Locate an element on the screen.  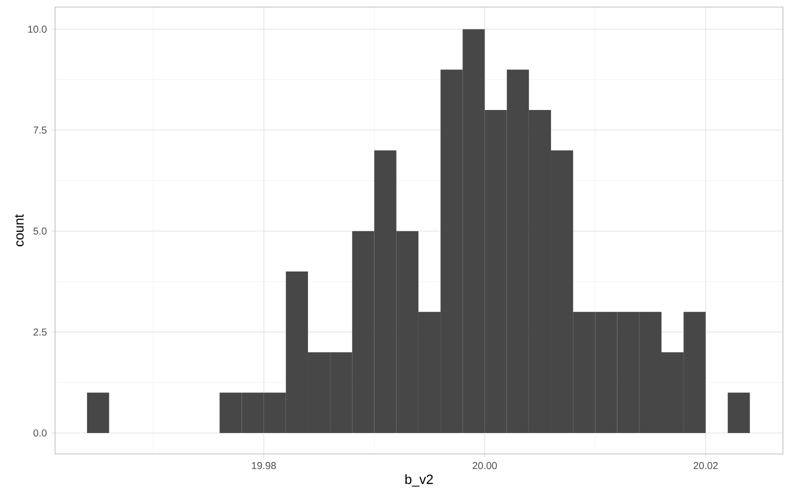
y-tick-label: 7.5 is located at coordinates (40, 130).